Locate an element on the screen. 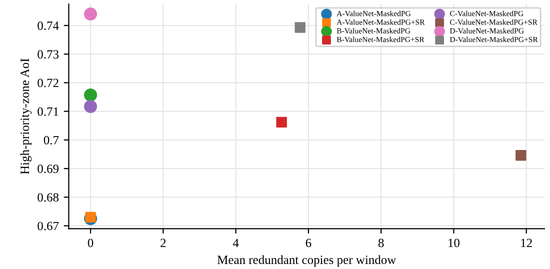  x-axis-title: Mean redundant copies per window is located at coordinates (306, 261).